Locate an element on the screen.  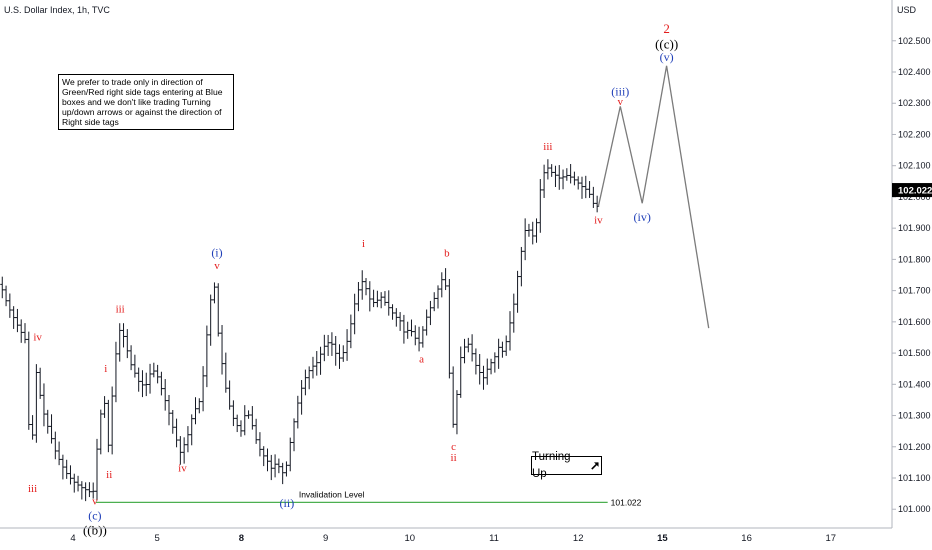
wave-label: (v) is located at coordinates (667, 57).